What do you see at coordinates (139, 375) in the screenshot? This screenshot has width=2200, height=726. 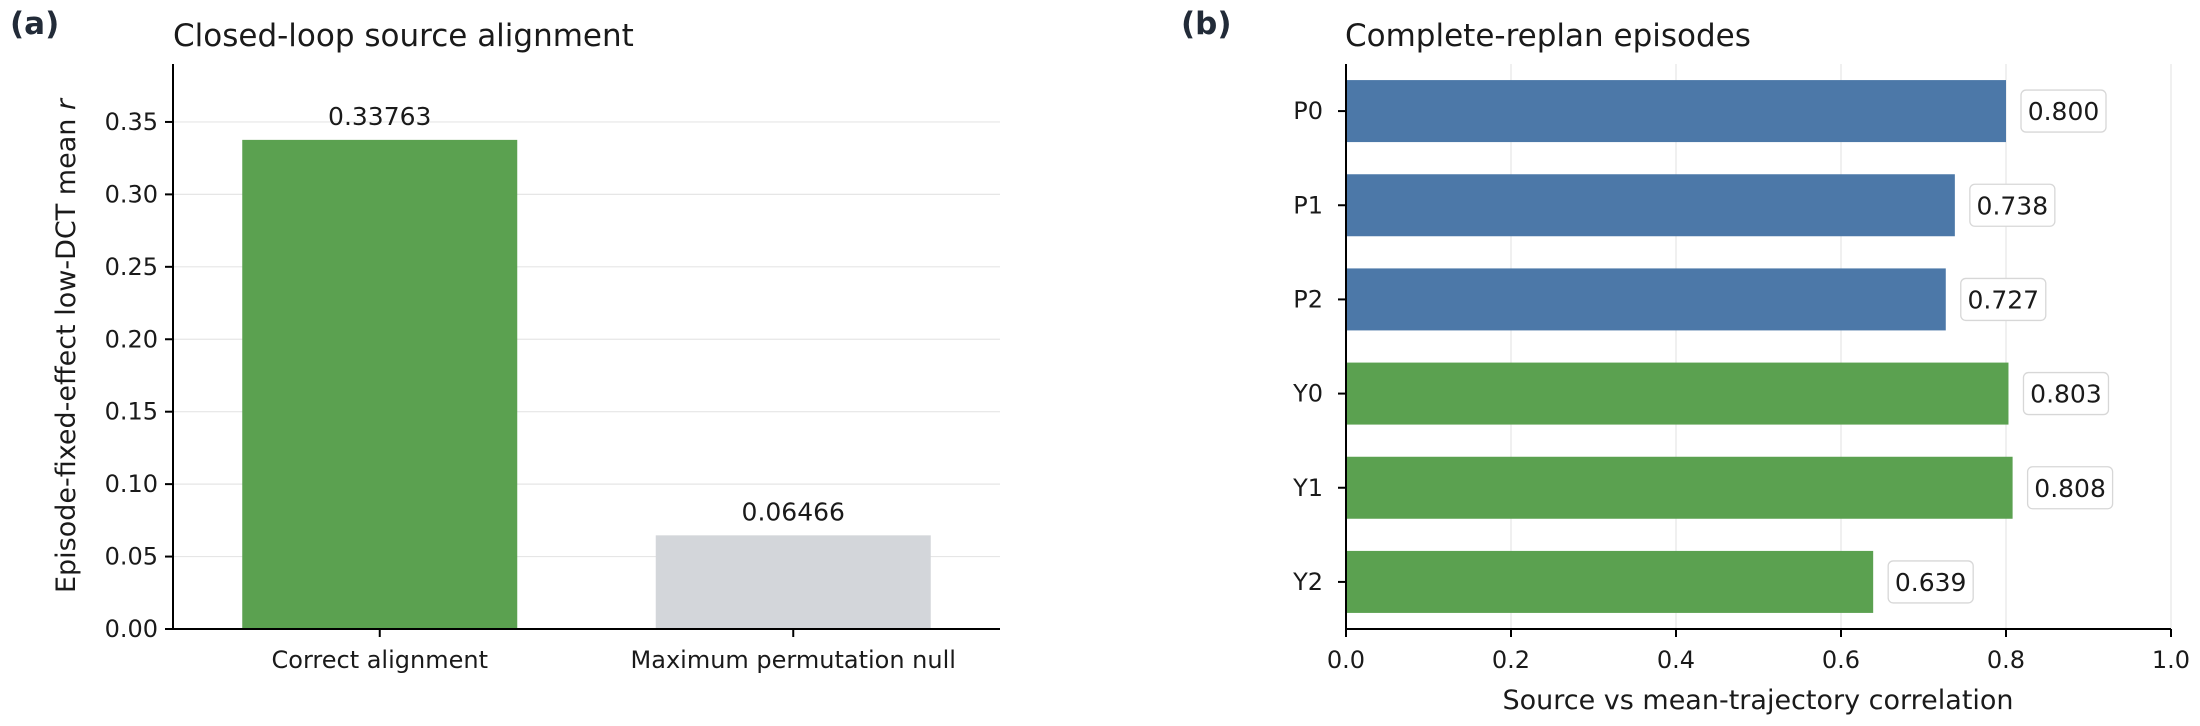 I see `panel-a-y-ticks: 0.00 0.05 0.10 0.15 0.20 0.25 0.30 0.35` at bounding box center [139, 375].